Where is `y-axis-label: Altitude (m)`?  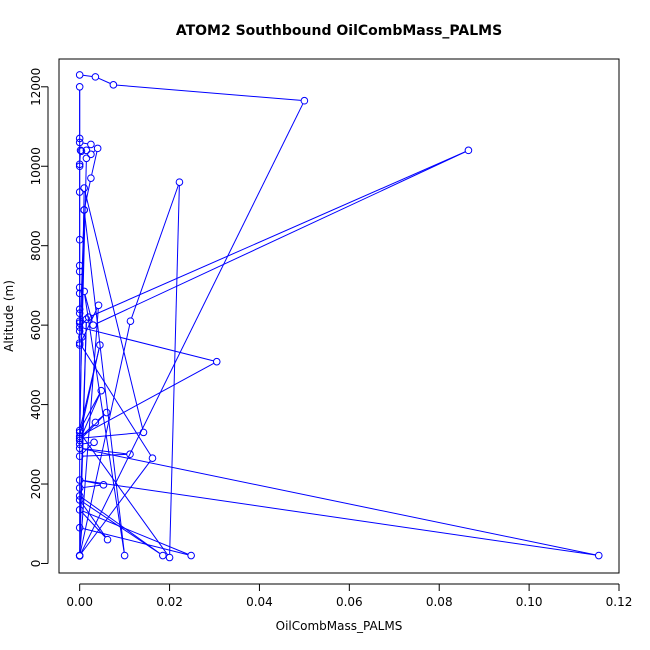 y-axis-label: Altitude (m) is located at coordinates (9, 316).